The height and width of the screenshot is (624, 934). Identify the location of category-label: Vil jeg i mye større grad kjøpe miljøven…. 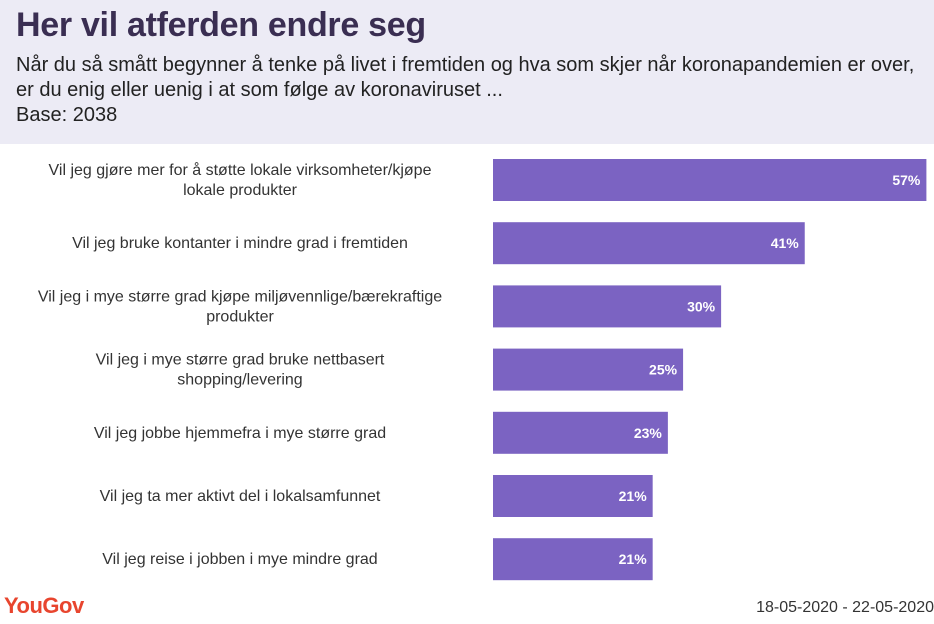
(240, 306).